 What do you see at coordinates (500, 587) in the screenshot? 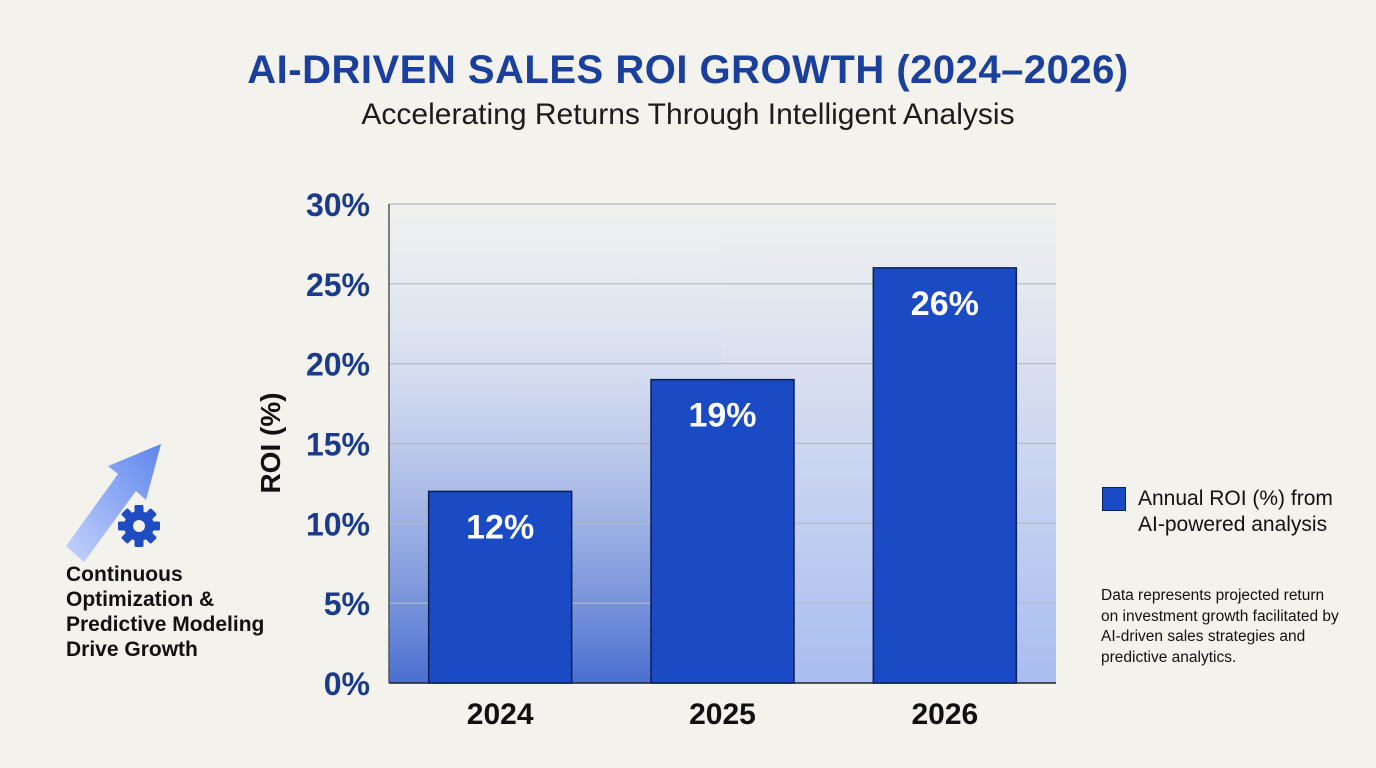
I see `bar-2024` at bounding box center [500, 587].